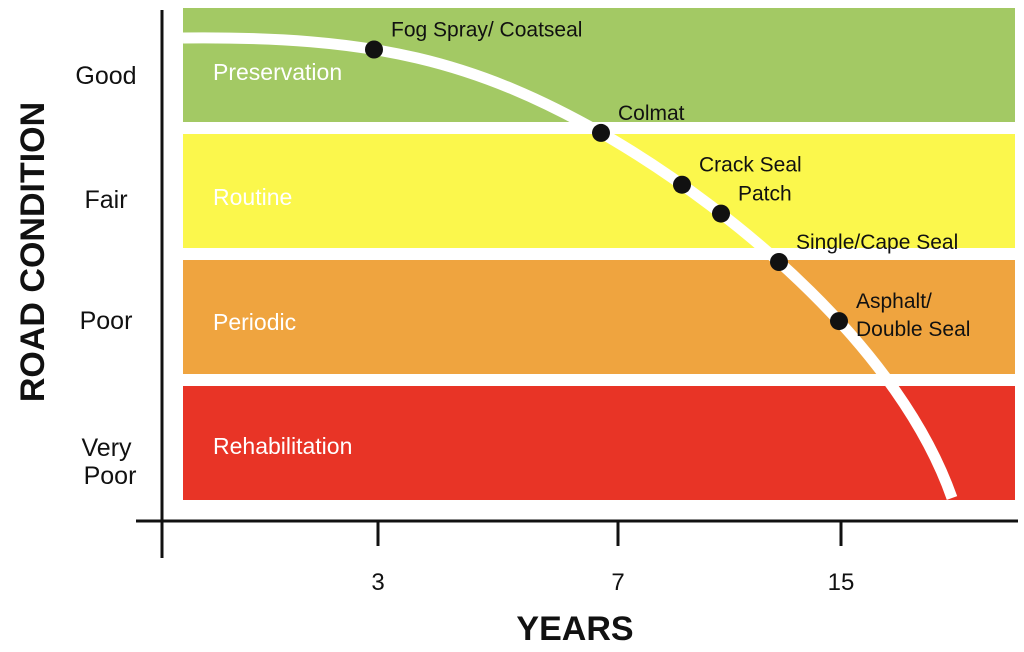  Describe the element at coordinates (106, 321) in the screenshot. I see `condition-label-poor: Poor` at that location.